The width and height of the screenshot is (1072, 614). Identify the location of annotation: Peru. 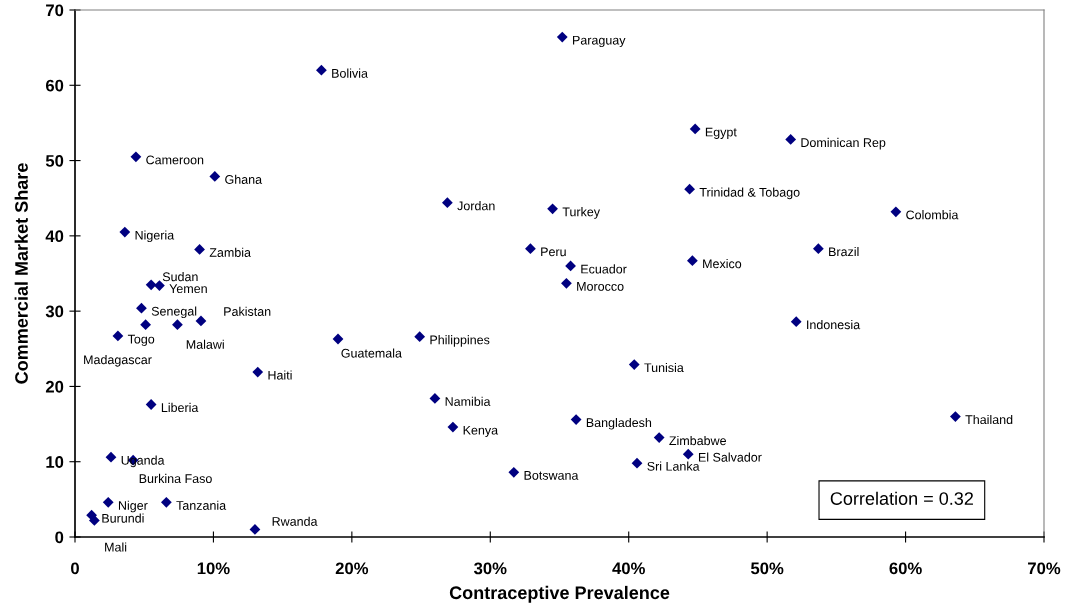
(553, 252).